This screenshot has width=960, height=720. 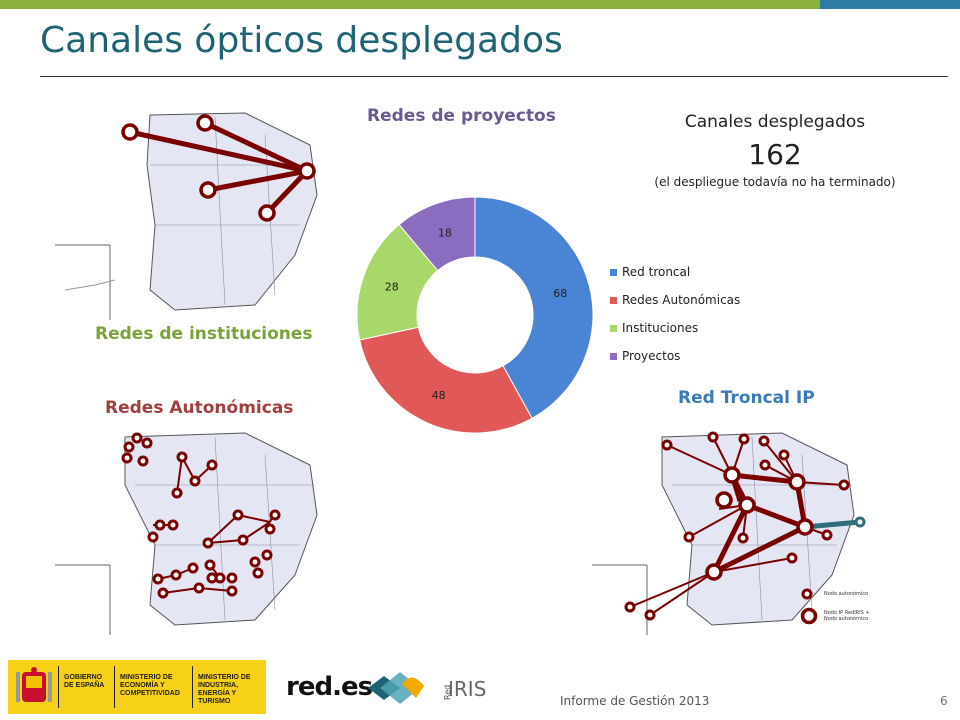 What do you see at coordinates (427, 688) in the screenshot?
I see `rediris-logo: Red IRIS` at bounding box center [427, 688].